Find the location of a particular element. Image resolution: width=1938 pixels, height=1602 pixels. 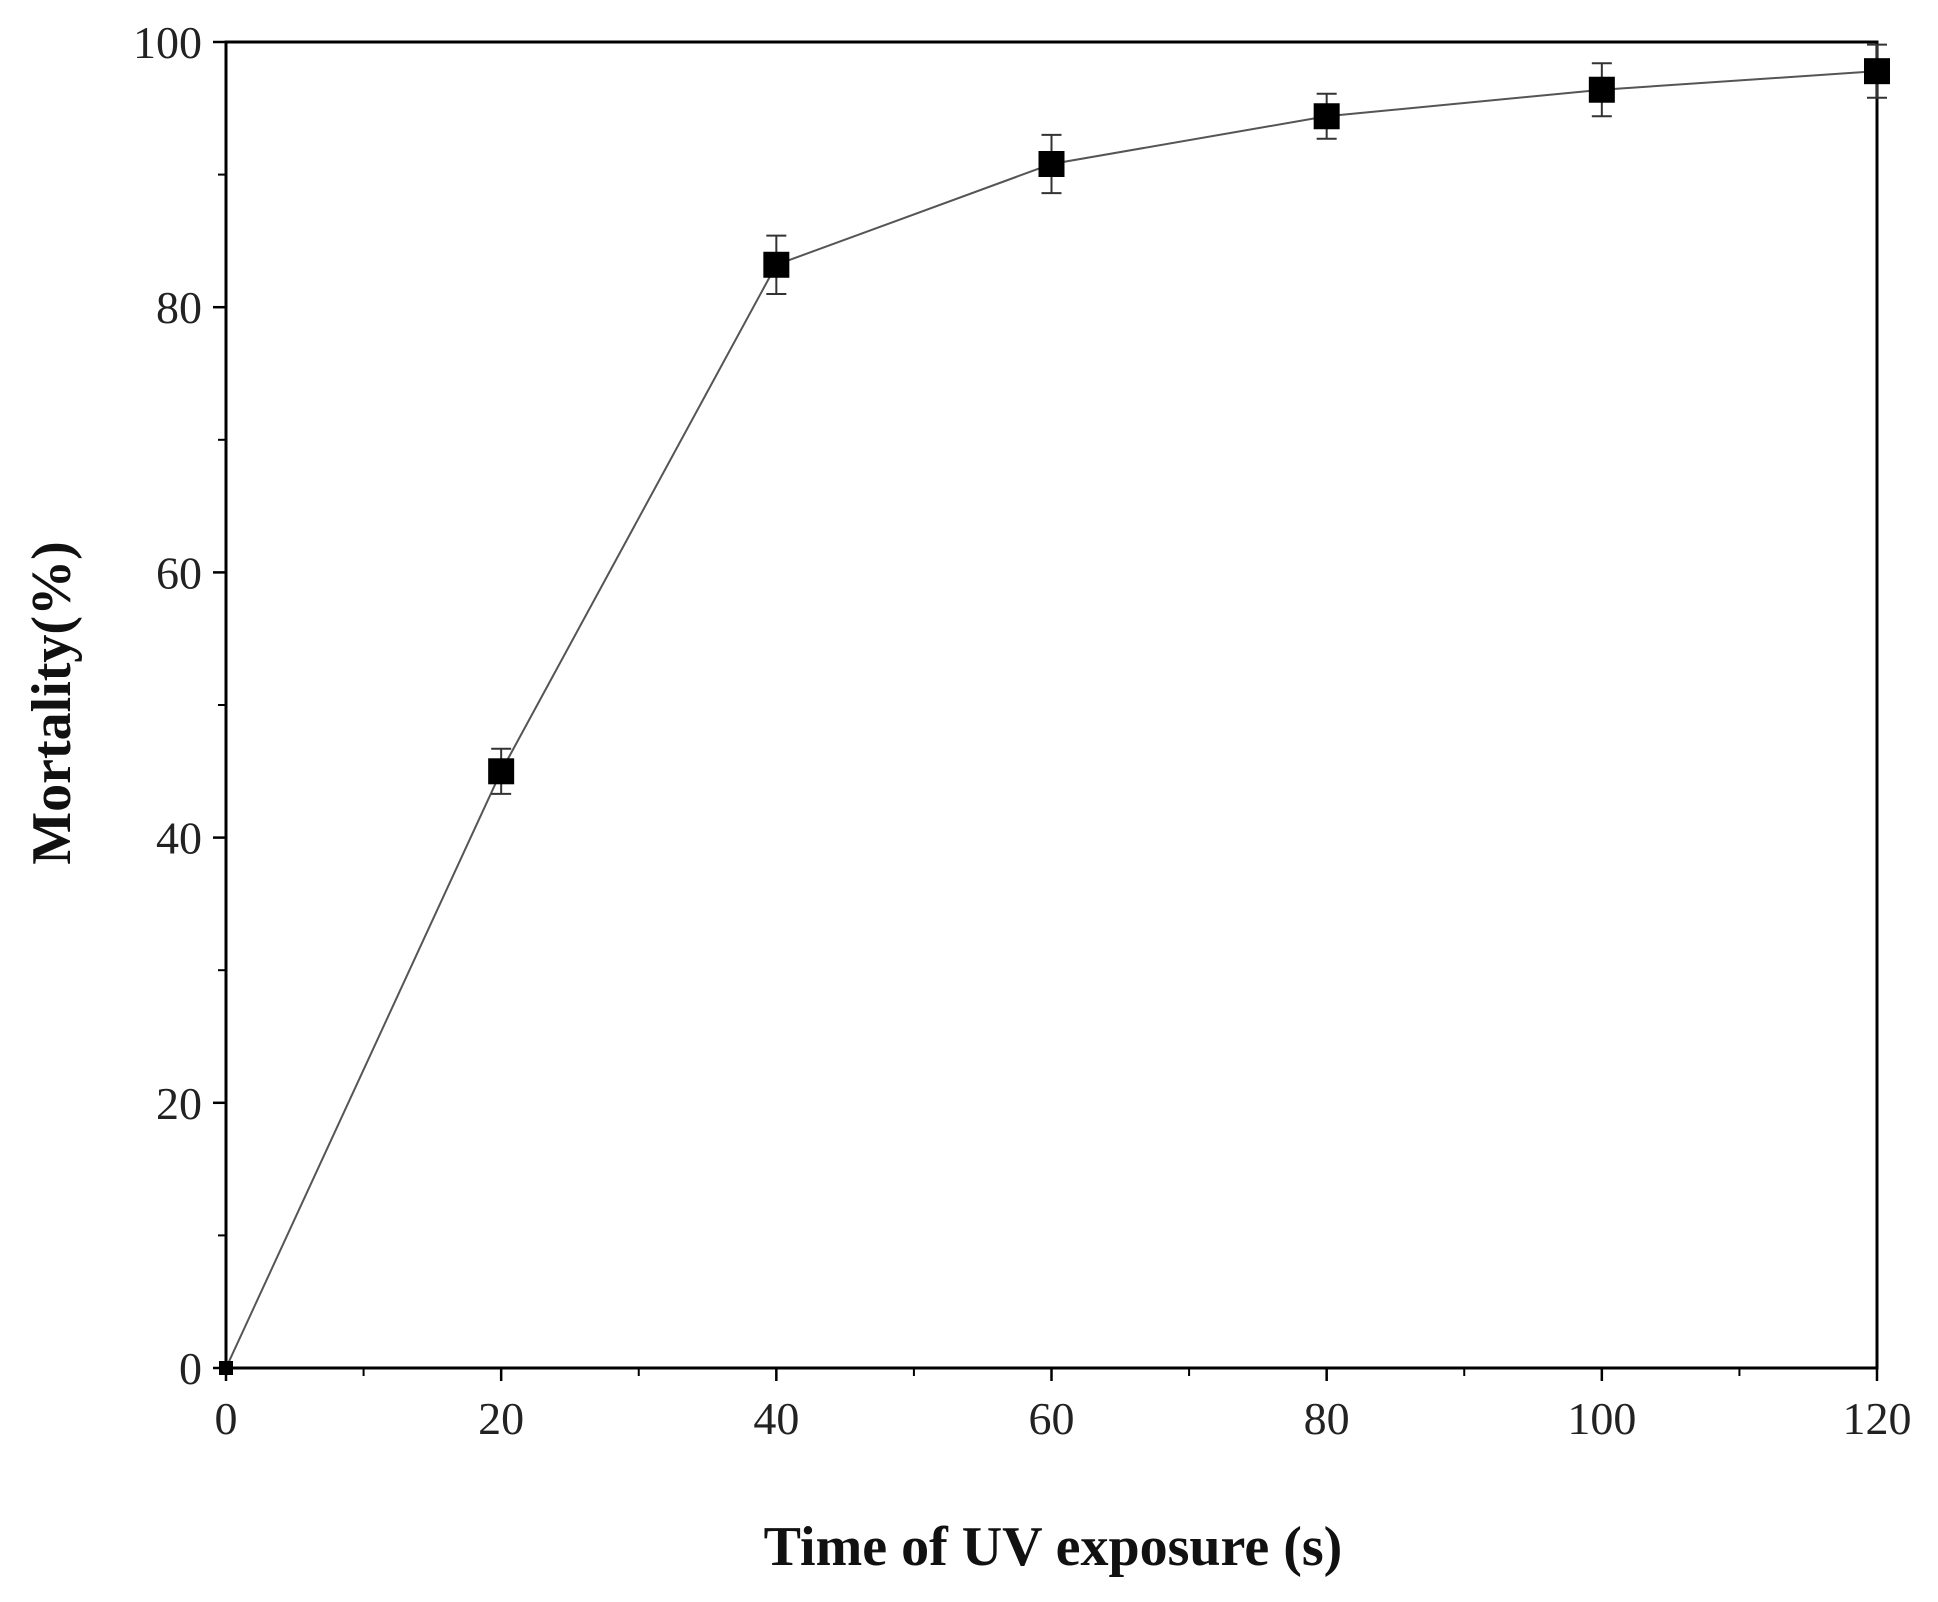

x-tick-label: 100 is located at coordinates (1601, 1418).